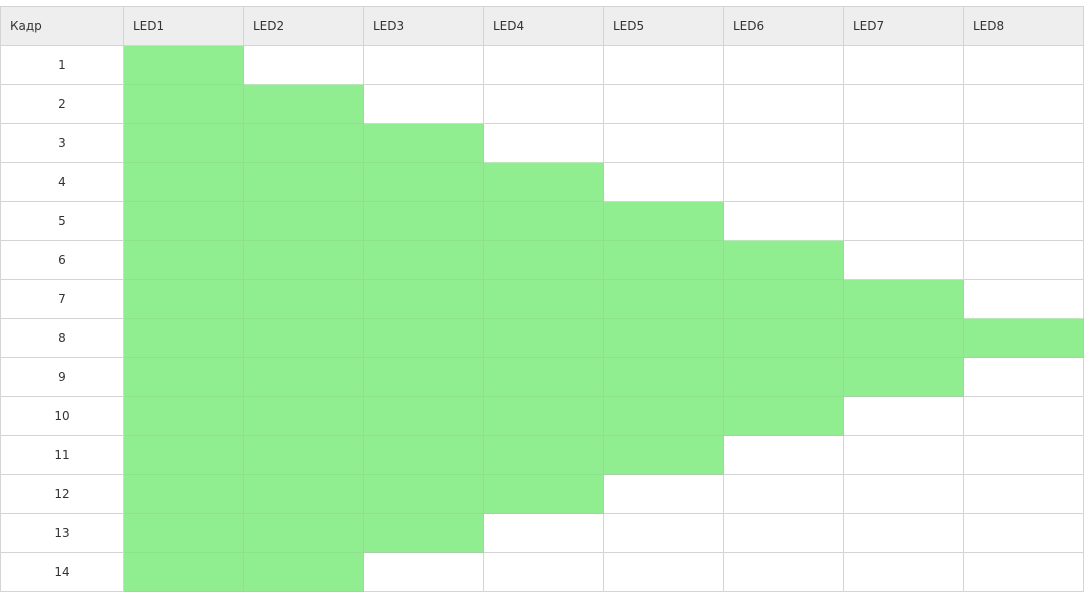 Image resolution: width=1091 pixels, height=610 pixels. Describe the element at coordinates (303, 65) in the screenshot. I see `led-cell-led2-off` at that location.